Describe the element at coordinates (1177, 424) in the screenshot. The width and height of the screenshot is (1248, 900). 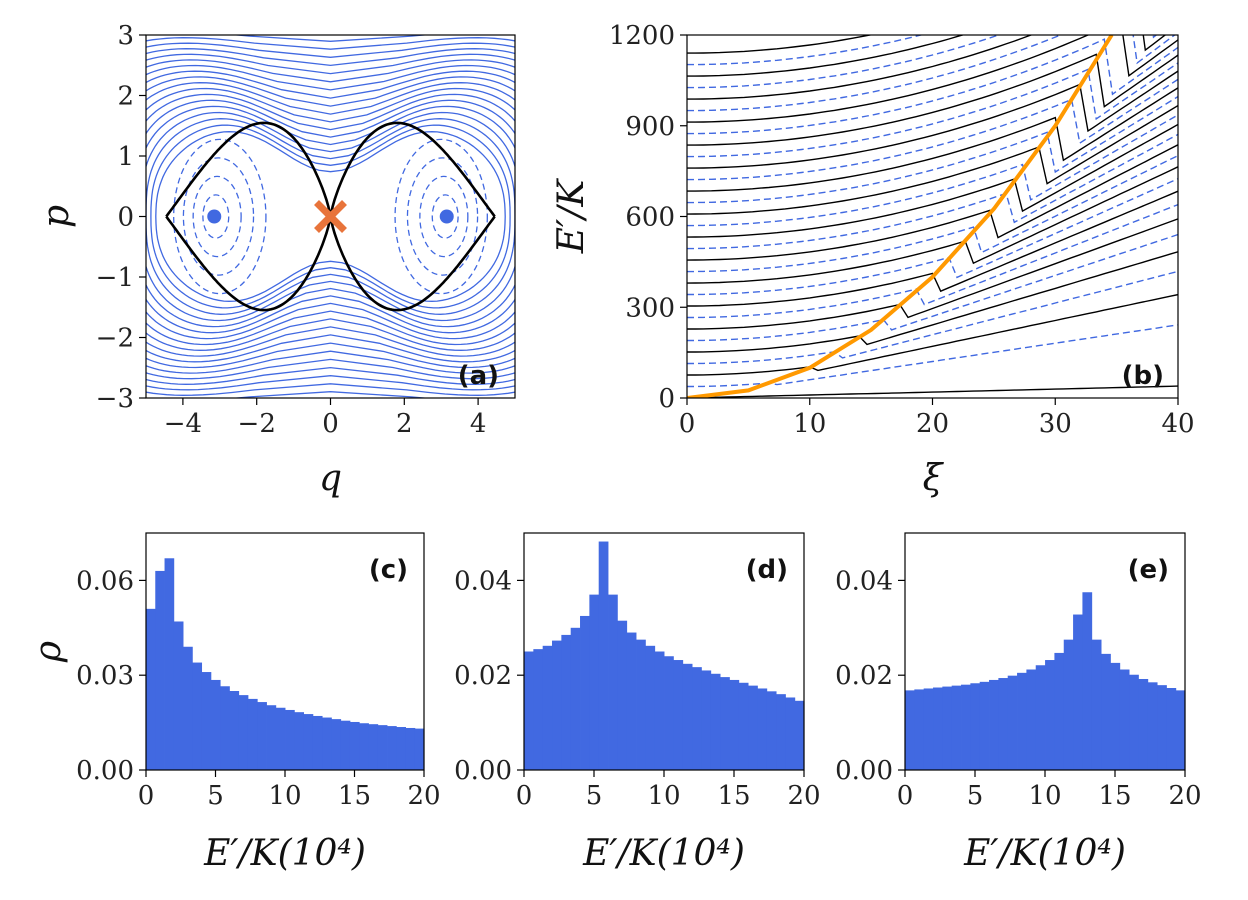
I see `x-tick-label: 40` at that location.